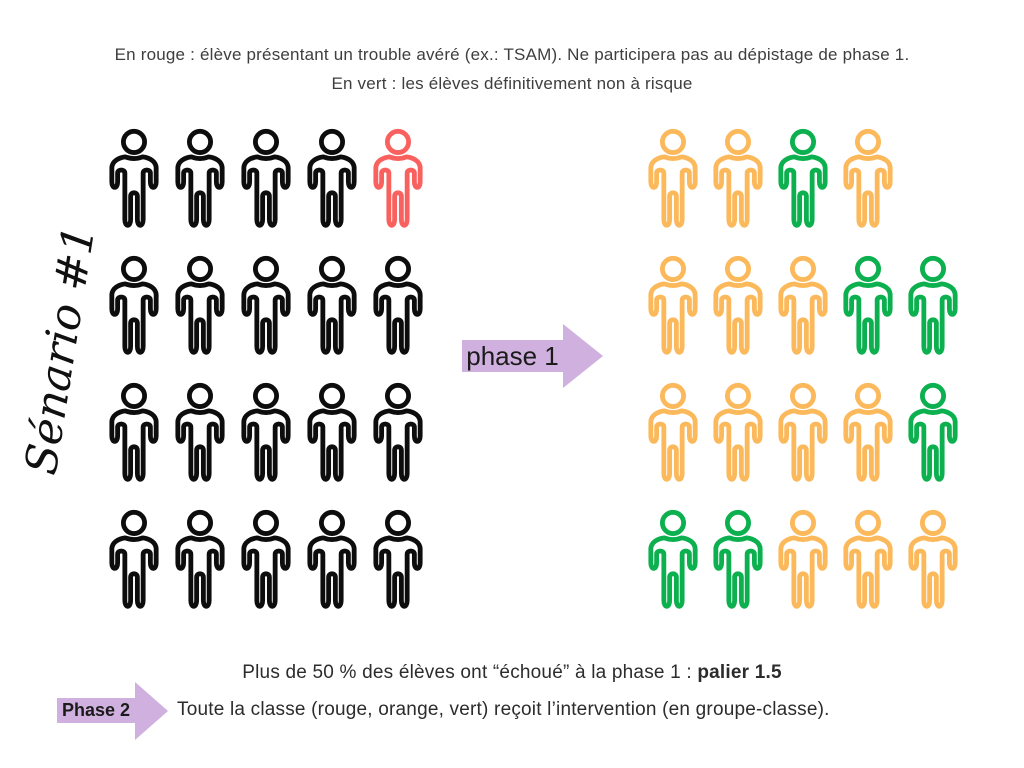 Image resolution: width=1024 pixels, height=768 pixels. Describe the element at coordinates (739, 672) in the screenshot. I see `bottom-note-line1-bold: palier 1.5` at that location.